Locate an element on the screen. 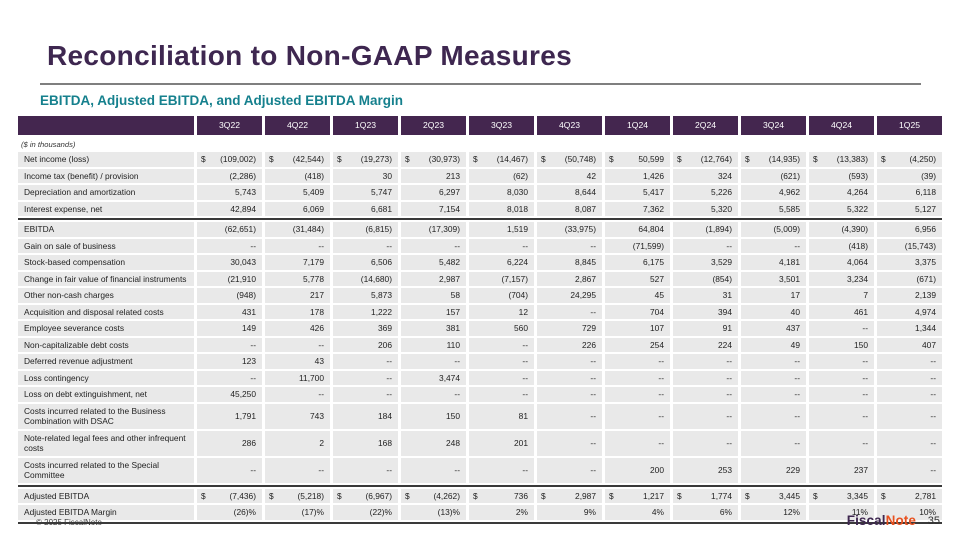 Image resolution: width=960 pixels, height=540 pixels. cell-value: 31 is located at coordinates (705, 295).